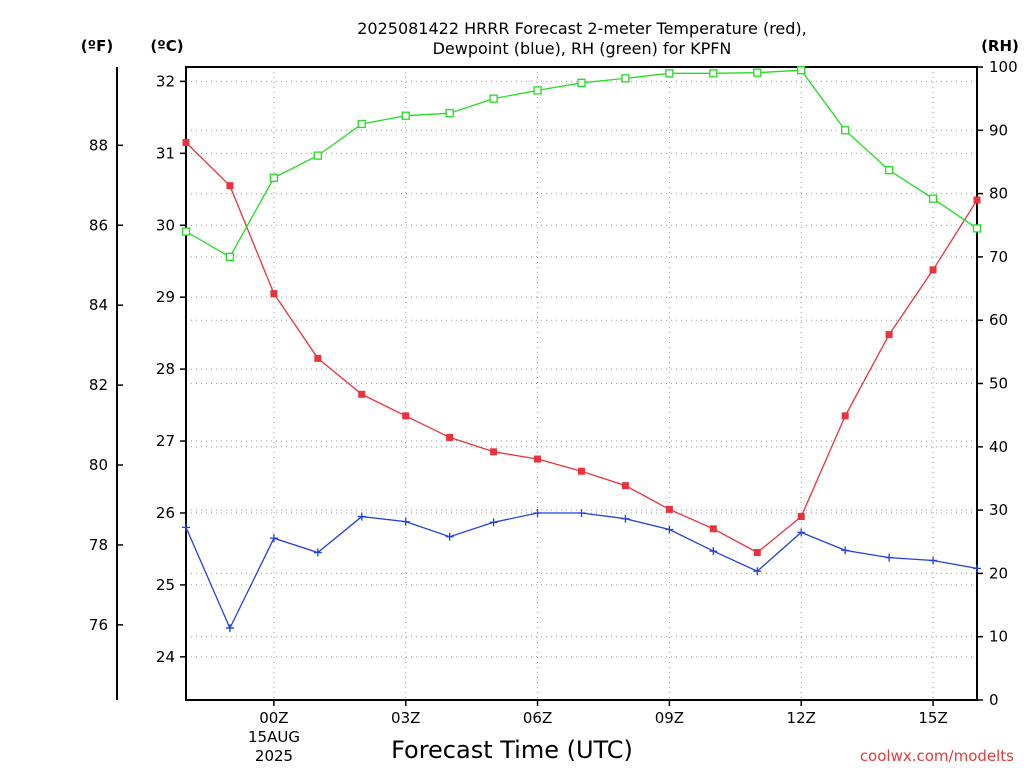 Image resolution: width=1024 pixels, height=768 pixels. What do you see at coordinates (1003, 67) in the screenshot?
I see `rh-tick-label: 100` at bounding box center [1003, 67].